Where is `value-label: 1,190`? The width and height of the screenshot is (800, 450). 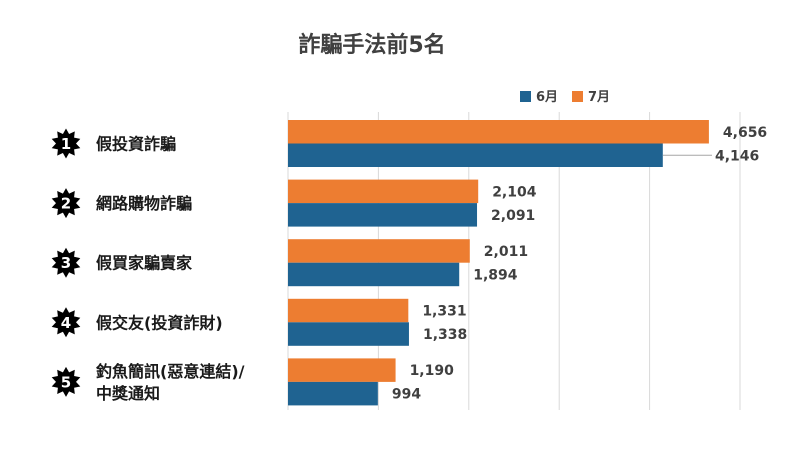 value-label: 1,190 is located at coordinates (432, 371).